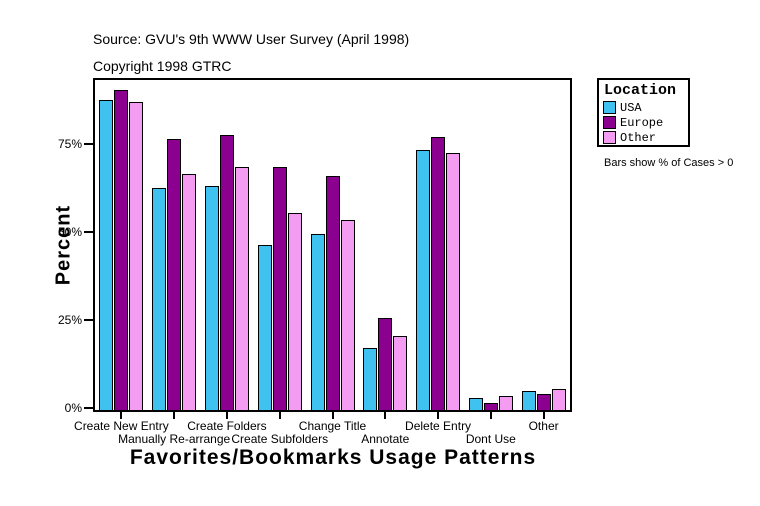 The width and height of the screenshot is (760, 506). What do you see at coordinates (609, 137) in the screenshot?
I see `legend-swatch-other` at bounding box center [609, 137].